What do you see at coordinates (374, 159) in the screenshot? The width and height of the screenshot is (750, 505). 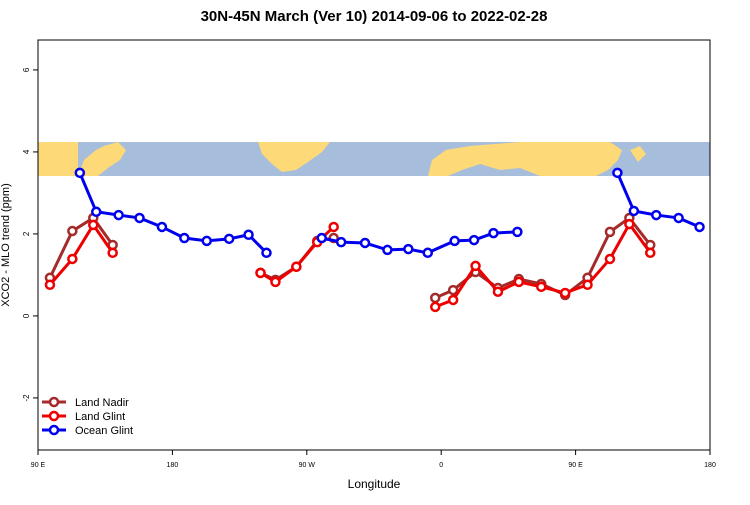 I see `map-strip` at bounding box center [374, 159].